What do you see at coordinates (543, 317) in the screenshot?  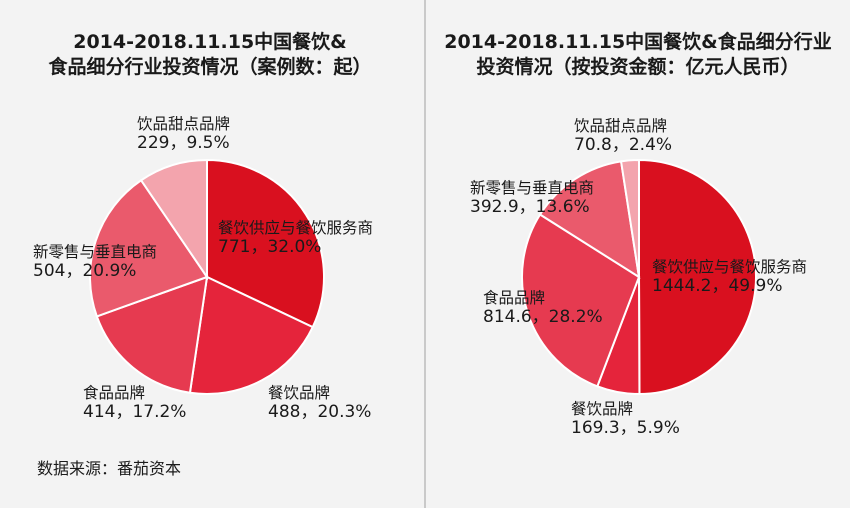 I see `slice-value: 814.6，28.2%` at bounding box center [543, 317].